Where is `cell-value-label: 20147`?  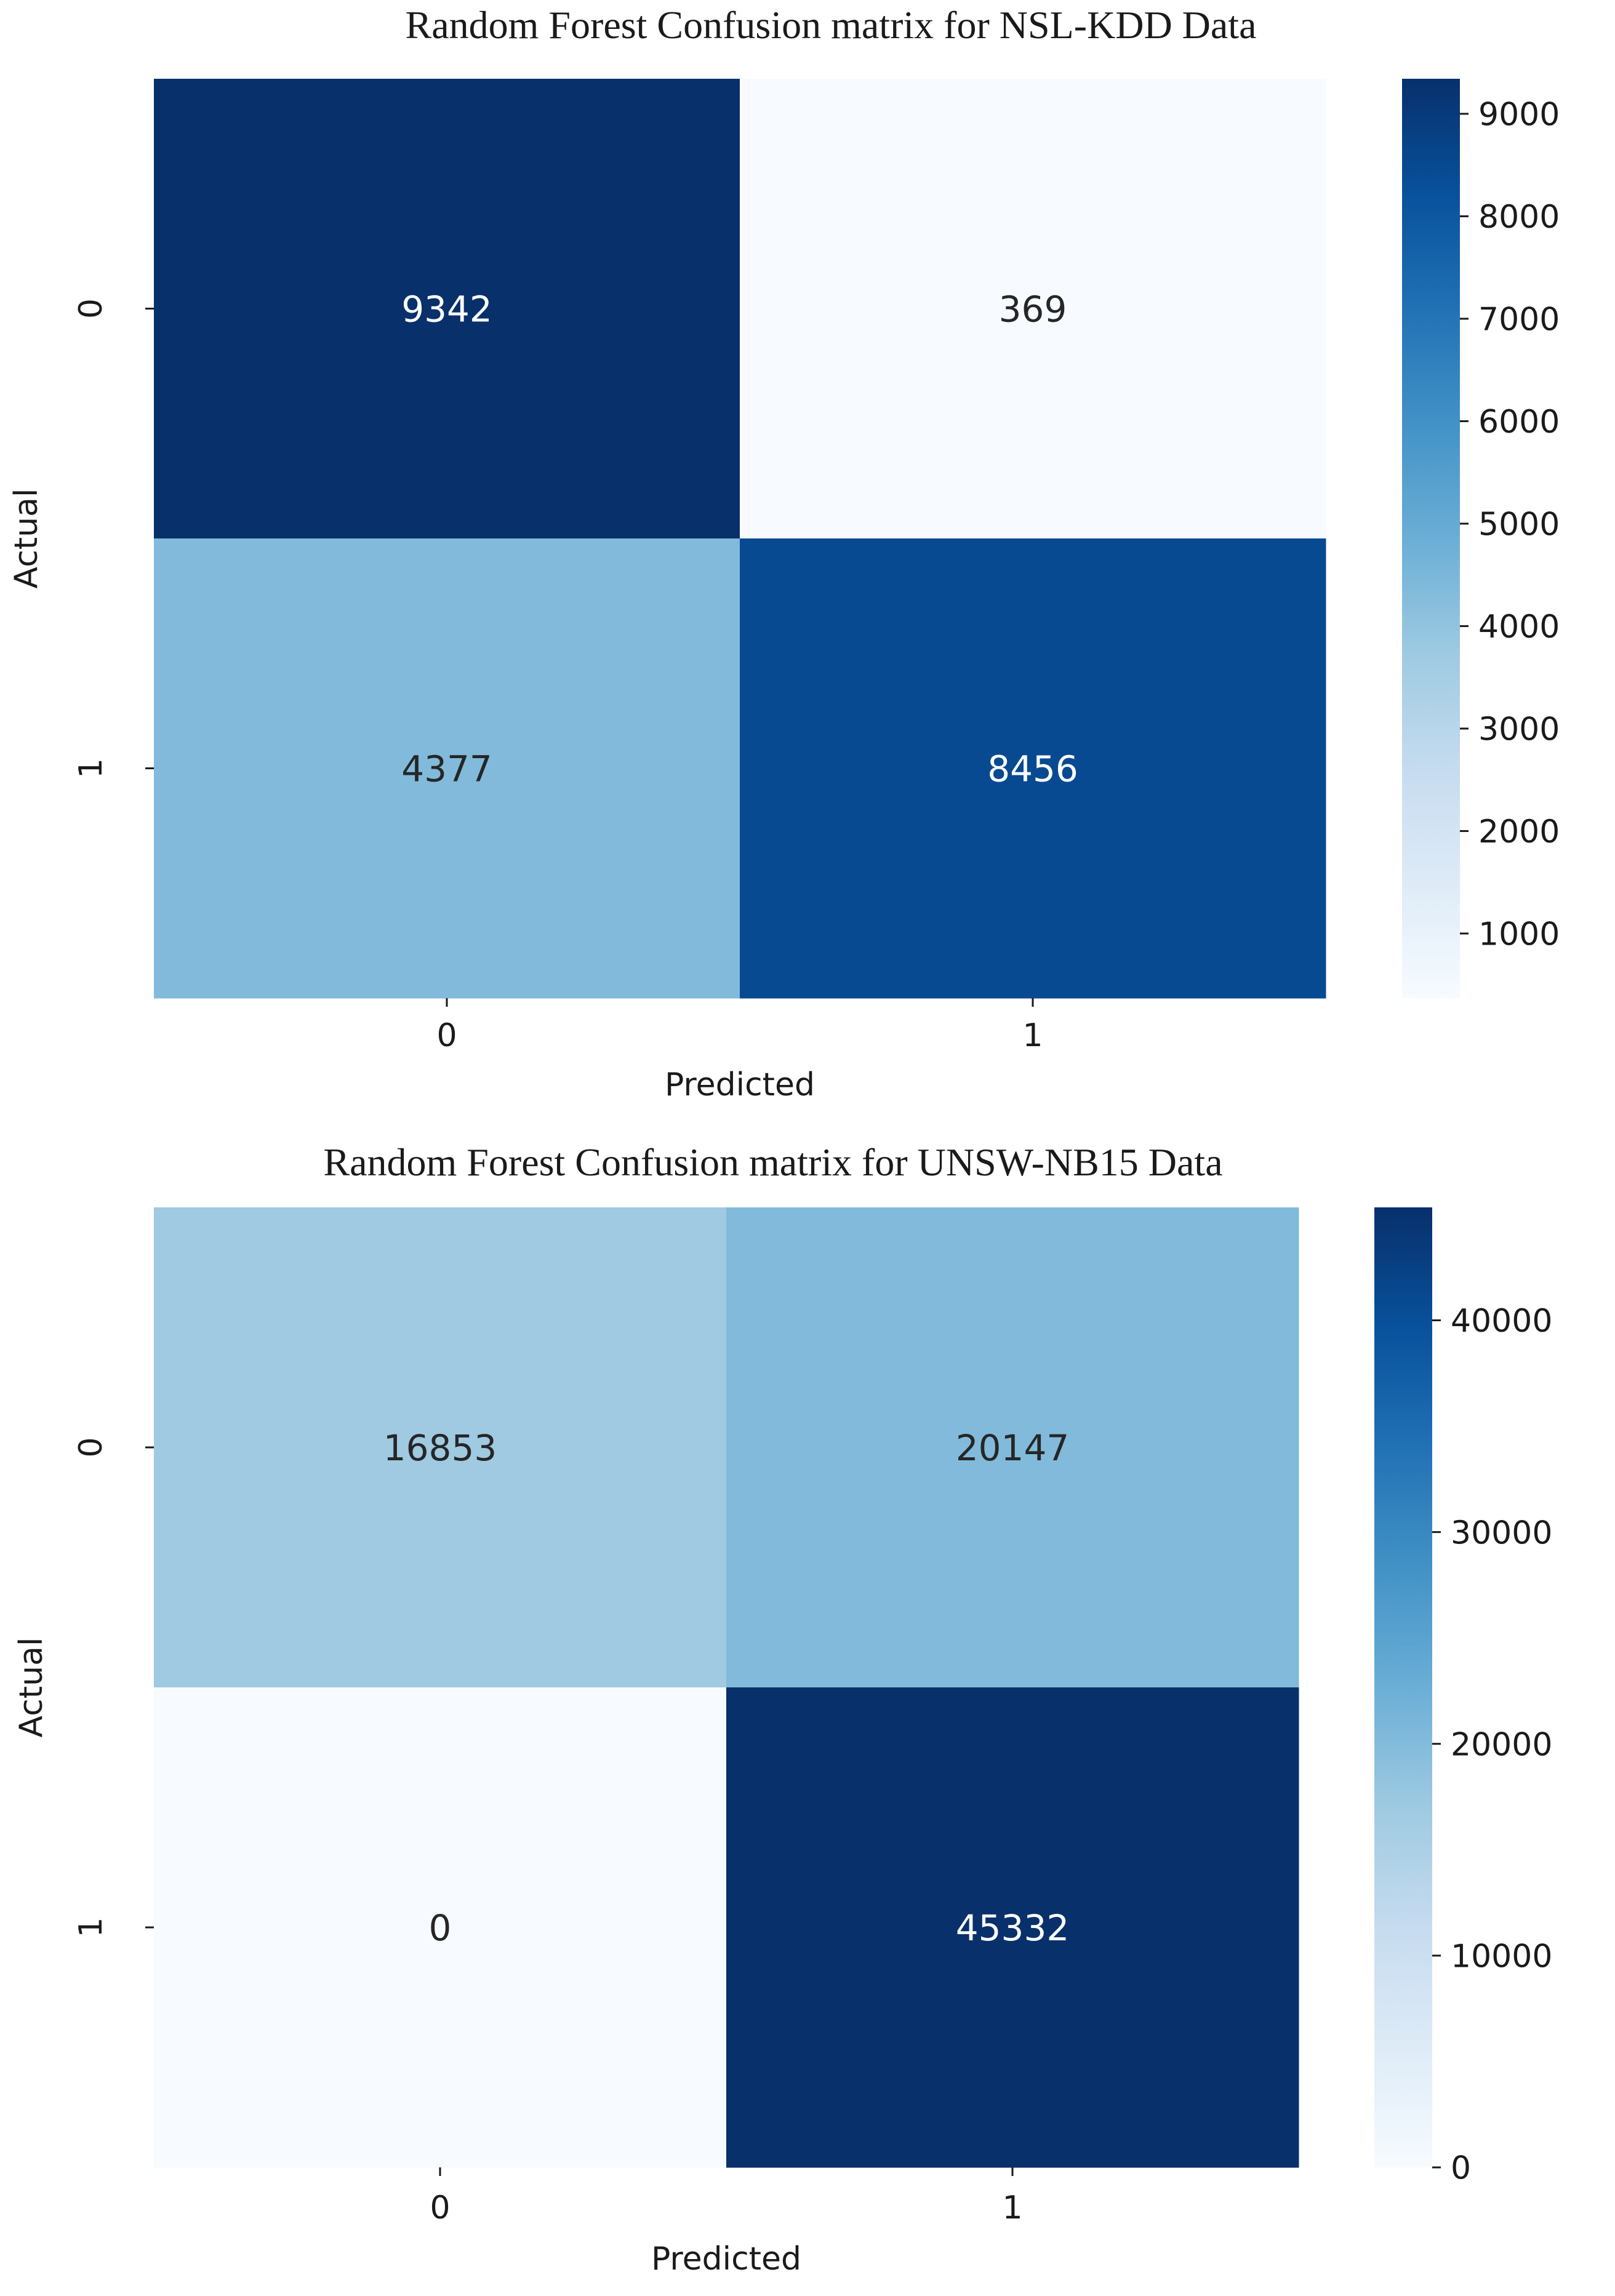
cell-value-label: 20147 is located at coordinates (1013, 1448).